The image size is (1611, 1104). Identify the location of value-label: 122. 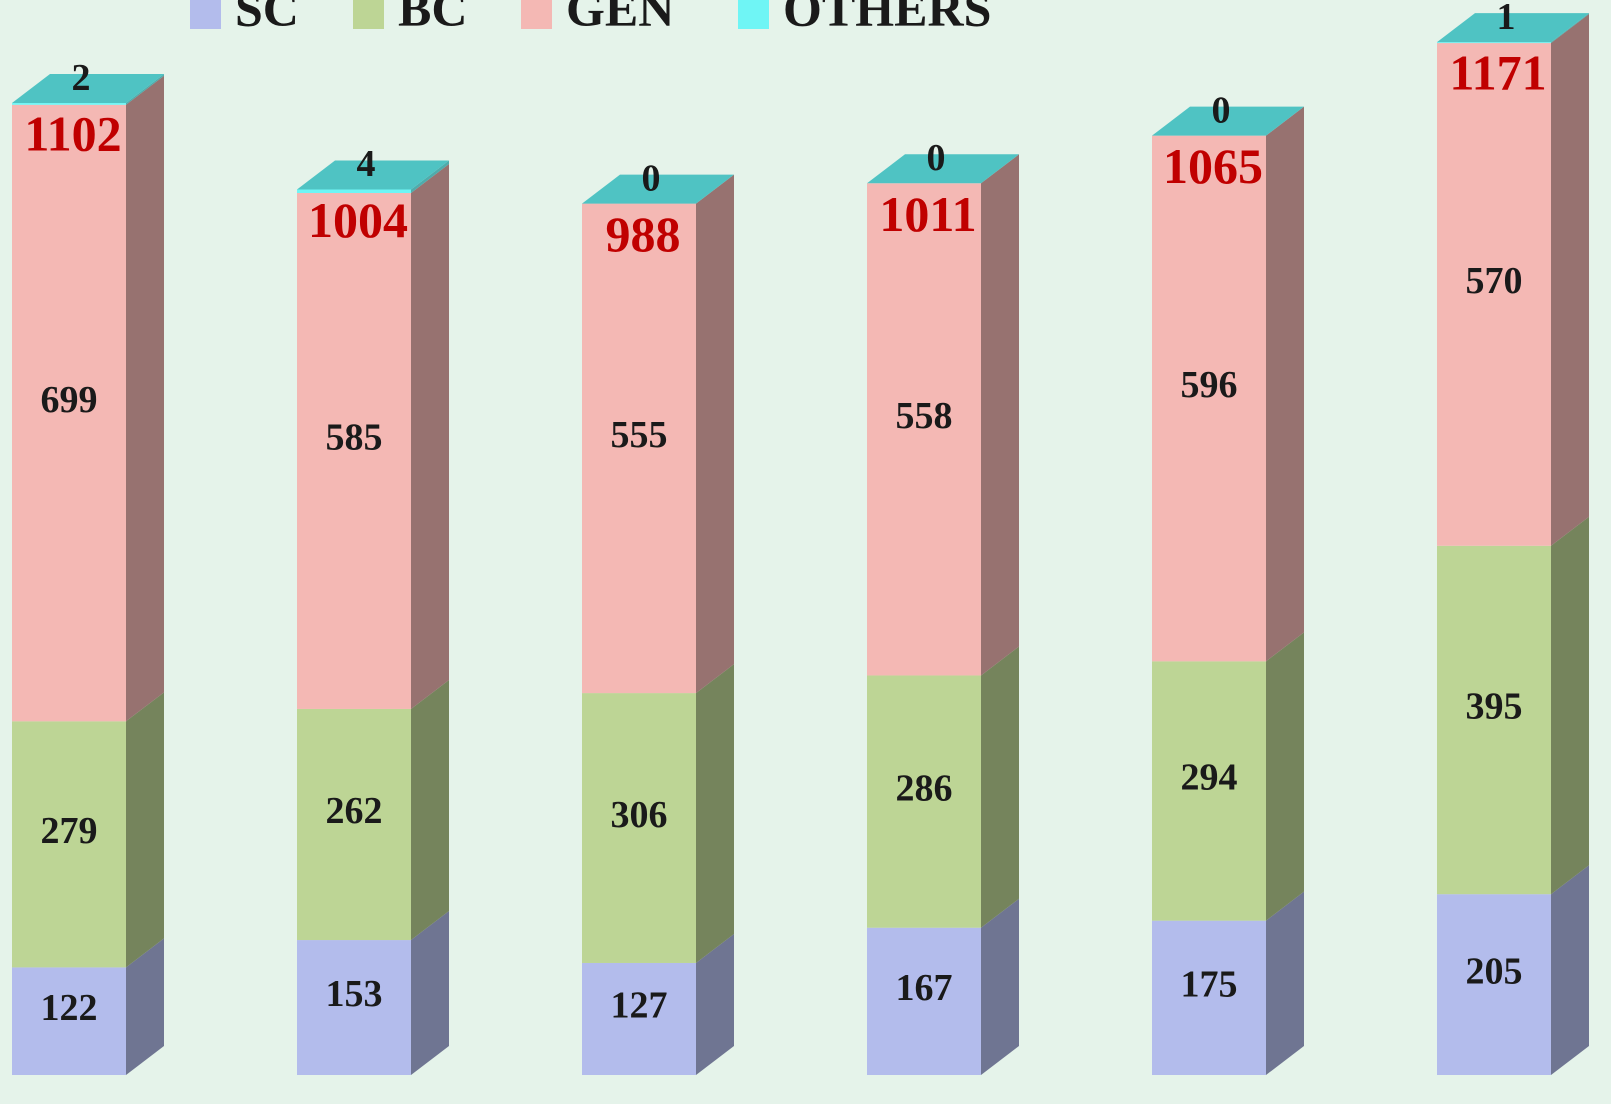
(69, 1008).